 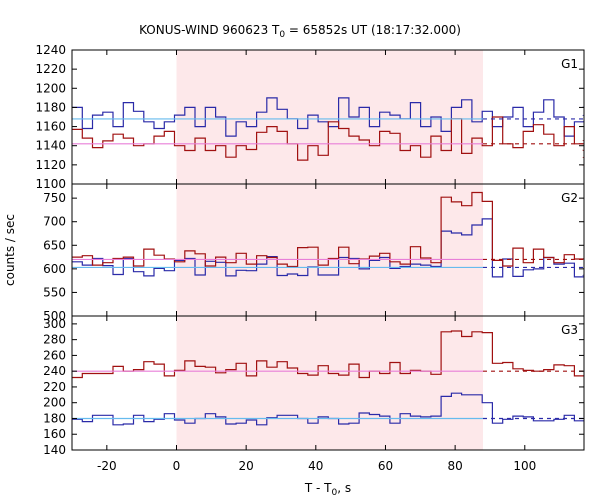 I want to click on ytick-label-G2-1: 550, so click(x=54, y=292).